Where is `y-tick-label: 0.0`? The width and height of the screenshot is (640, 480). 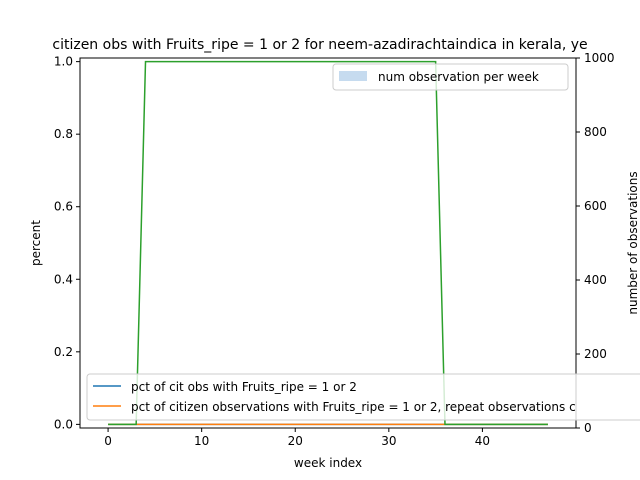 y-tick-label: 0.0 is located at coordinates (63, 424).